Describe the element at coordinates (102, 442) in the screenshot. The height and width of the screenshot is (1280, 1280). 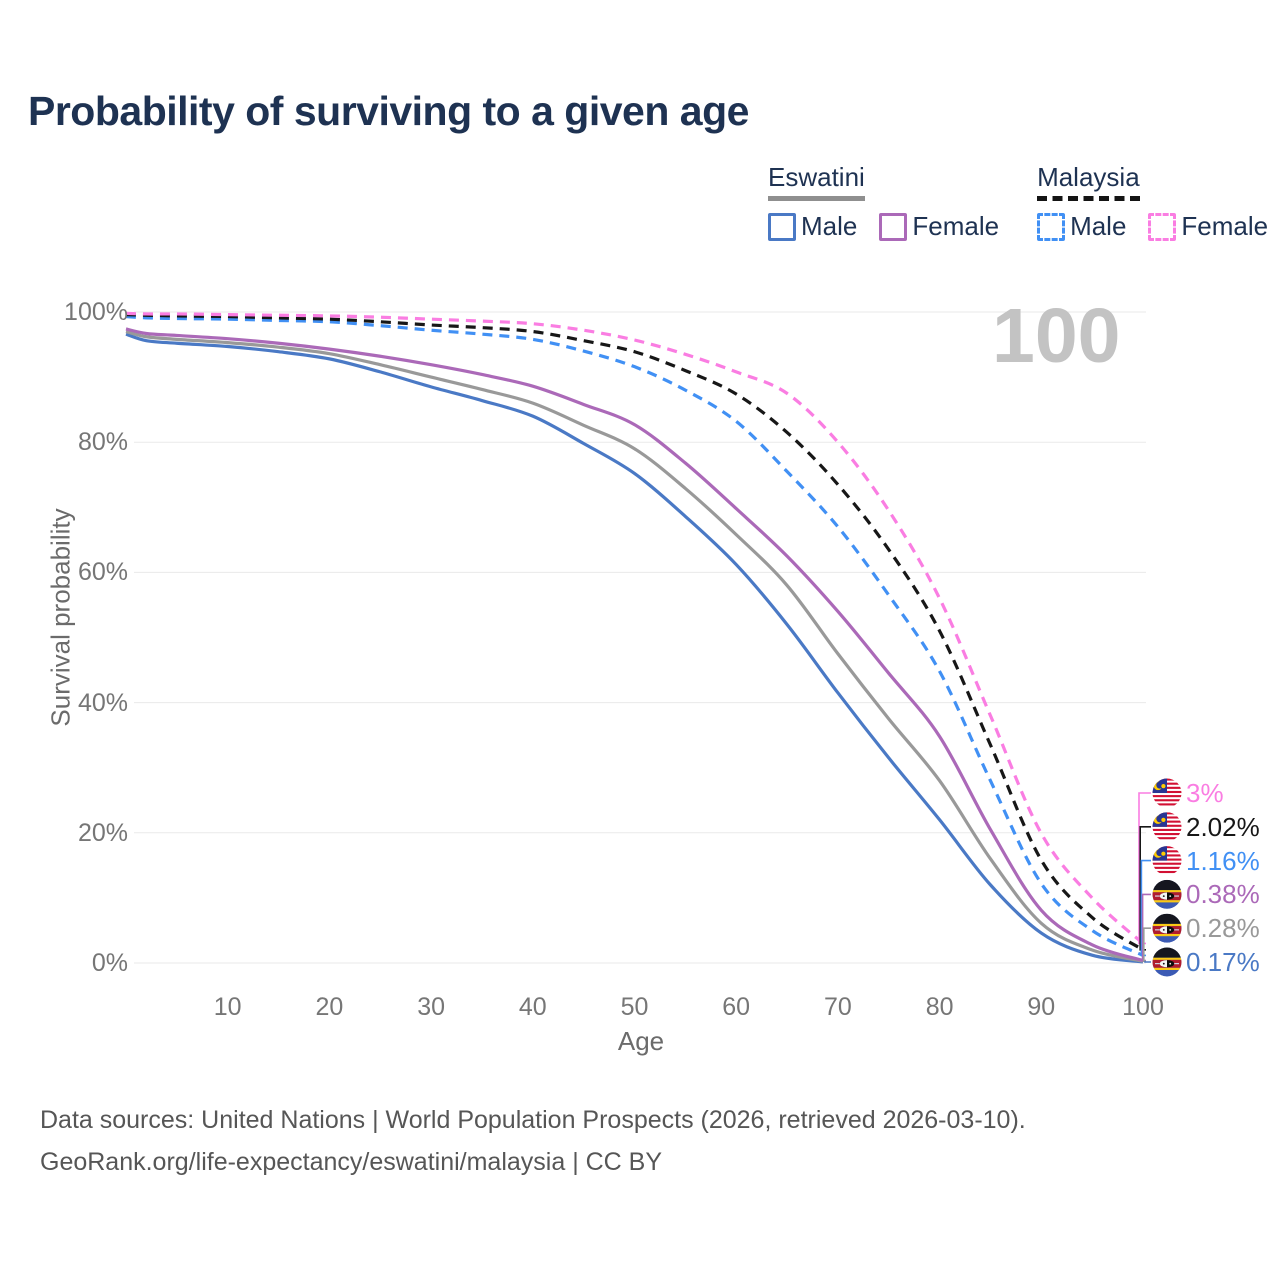
I see `y-tick-label: 80%` at that location.